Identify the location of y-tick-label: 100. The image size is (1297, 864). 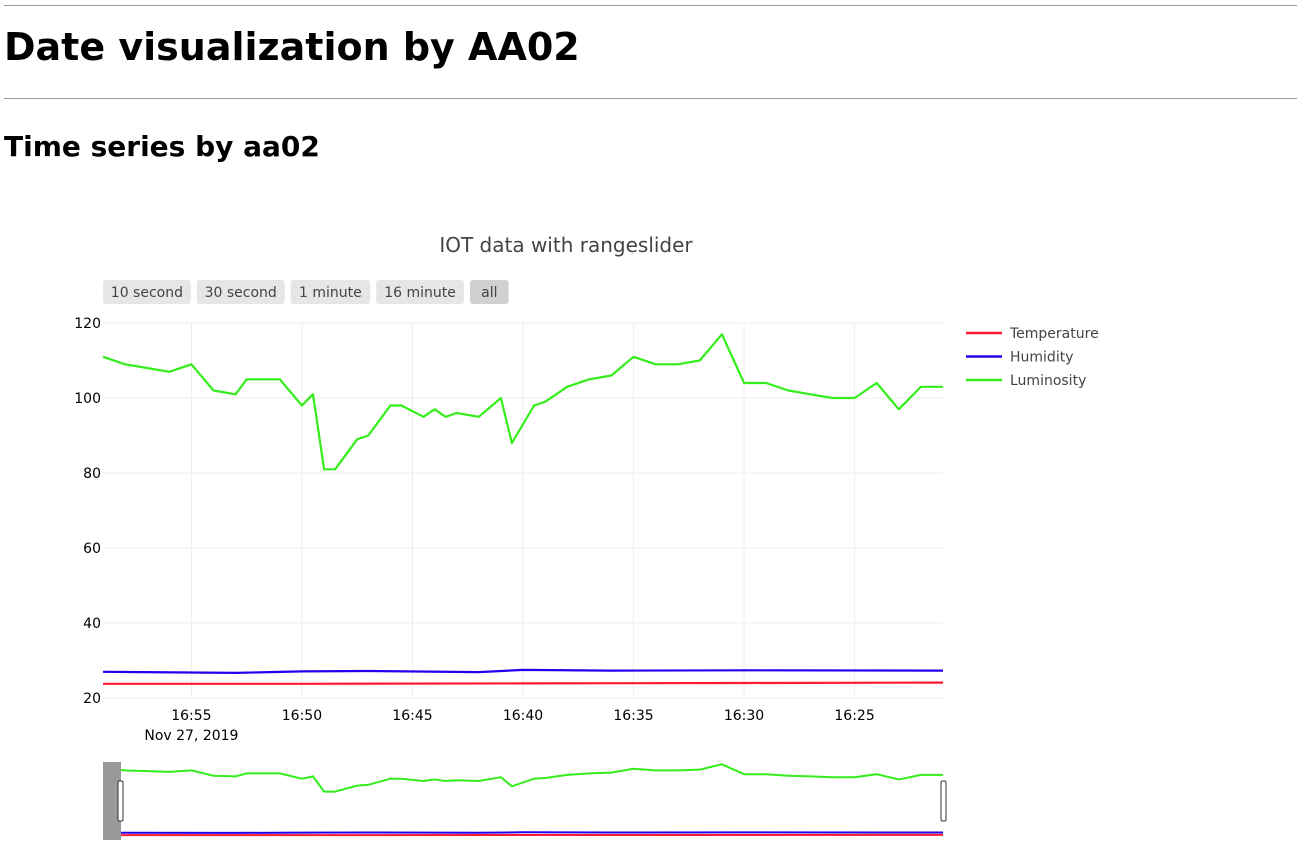
(87, 399).